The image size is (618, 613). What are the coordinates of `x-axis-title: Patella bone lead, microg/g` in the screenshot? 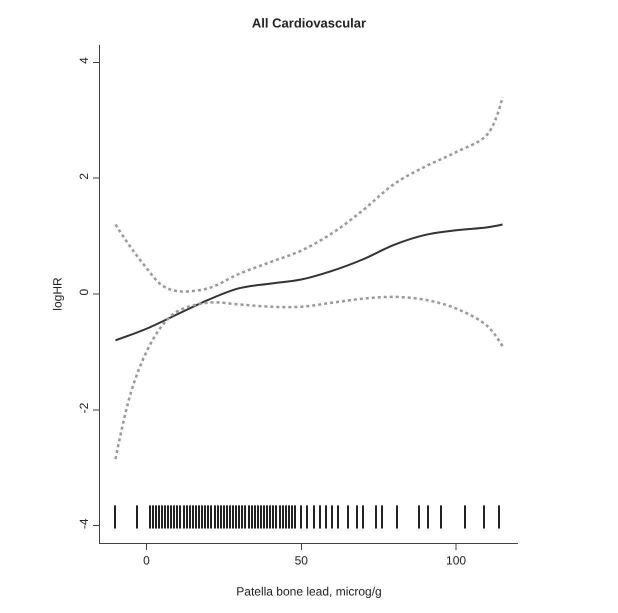 It's located at (309, 591).